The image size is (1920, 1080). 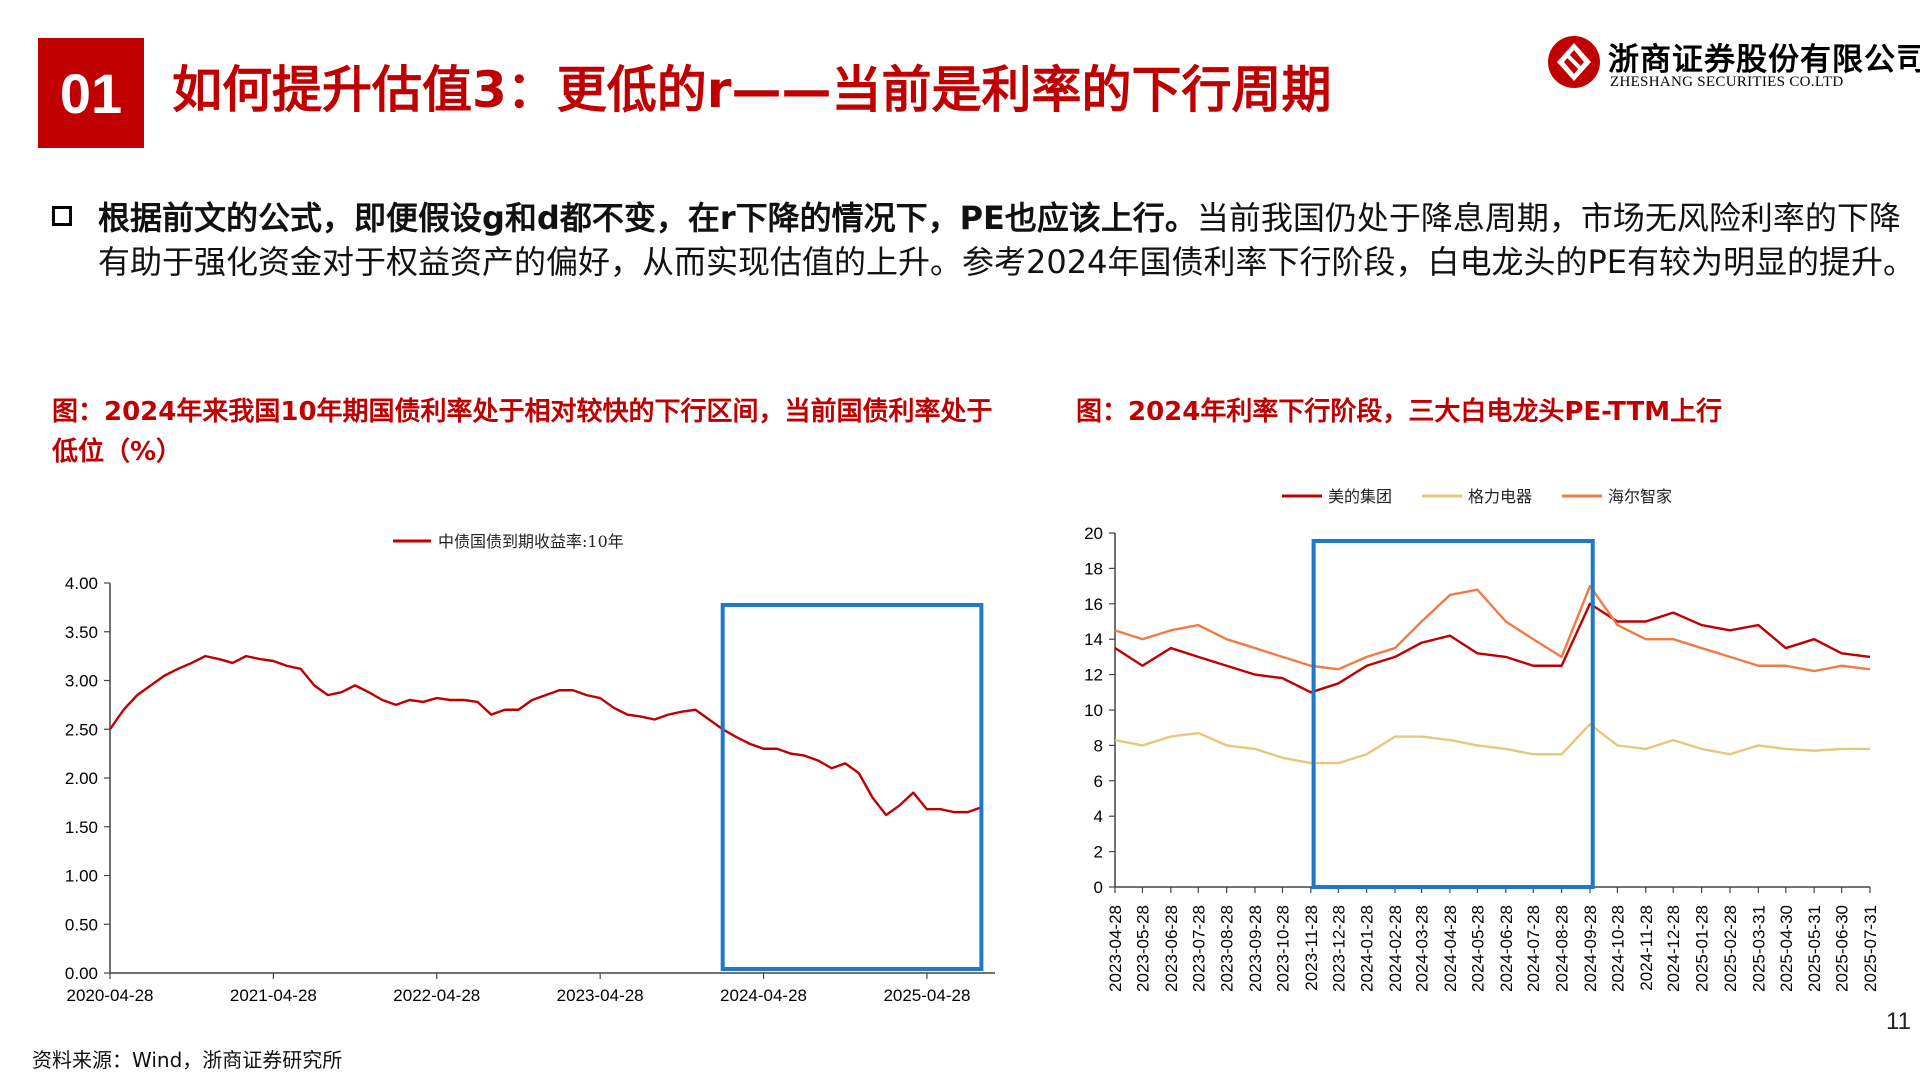 I want to click on chart2-y-tick-label: 2, so click(x=1098, y=852).